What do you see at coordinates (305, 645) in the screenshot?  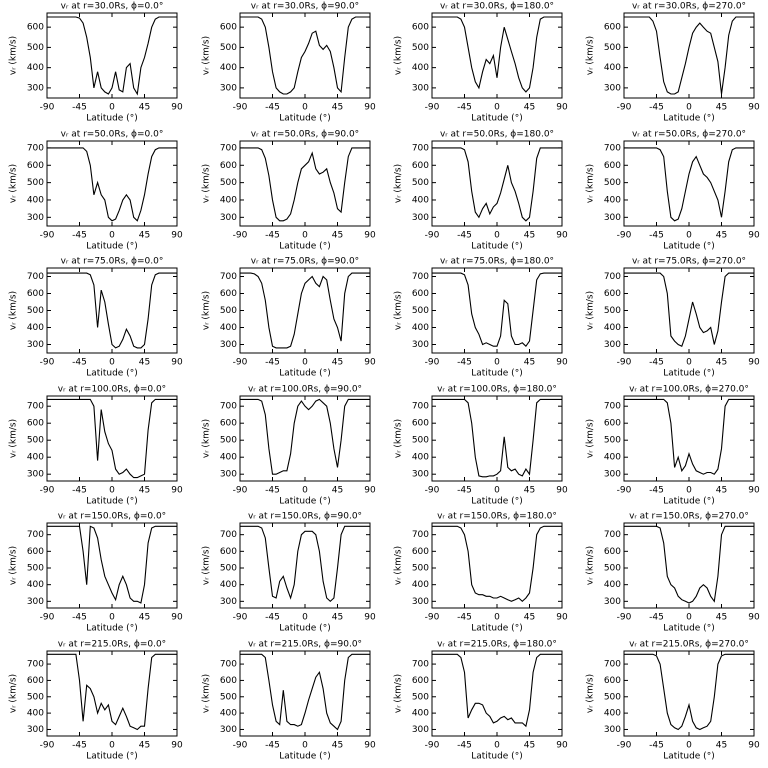 I see `panel-title: vᵣ at r=215.0Rs, ϕ=90.0°` at bounding box center [305, 645].